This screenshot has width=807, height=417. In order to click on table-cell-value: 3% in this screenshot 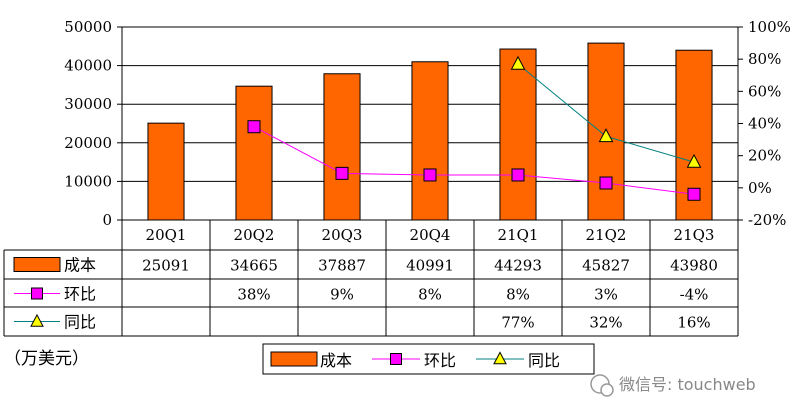, I will do `click(606, 295)`.